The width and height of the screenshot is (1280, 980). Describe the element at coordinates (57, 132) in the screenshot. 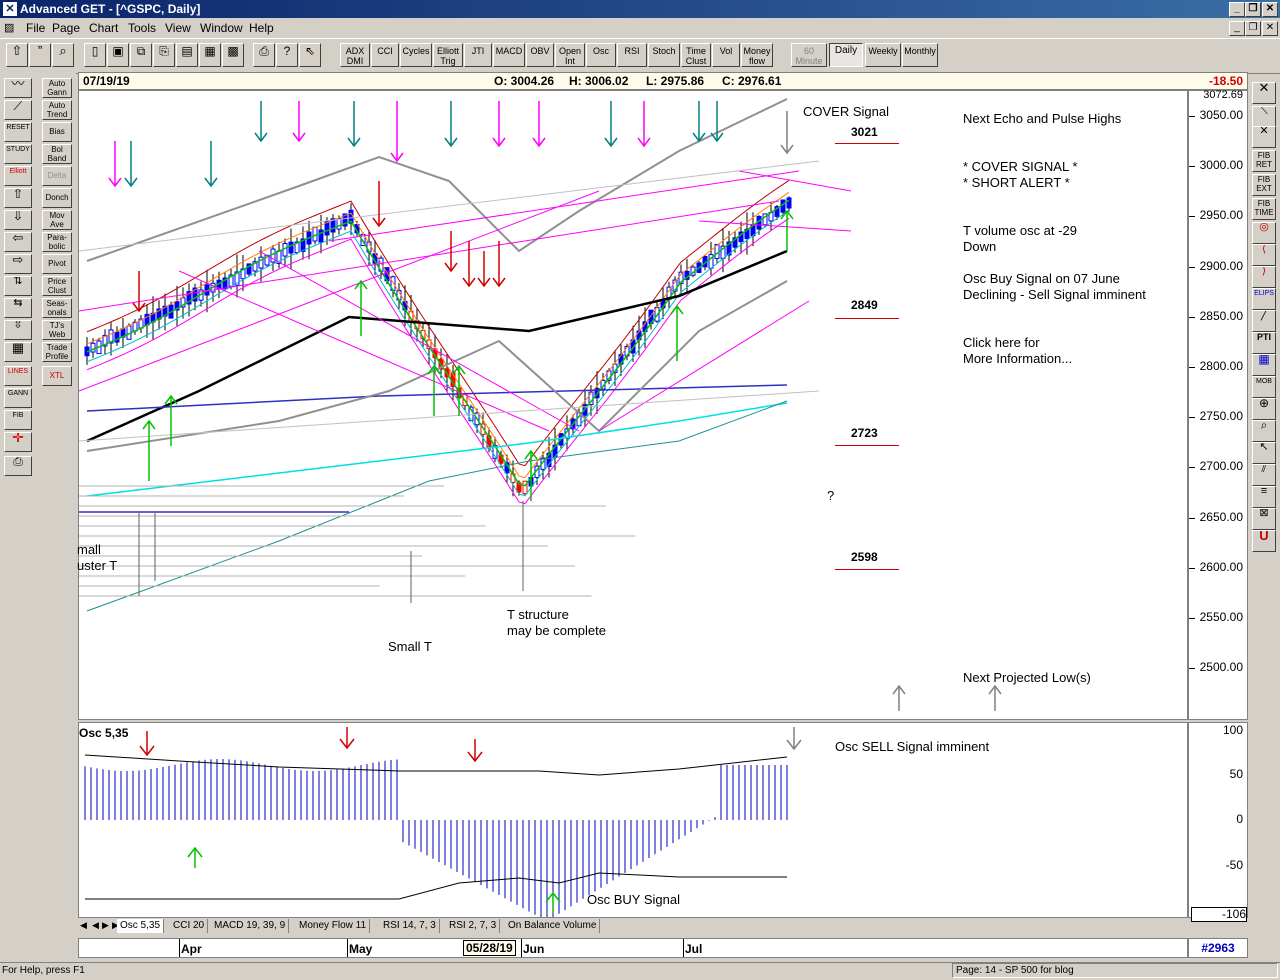

I see `tool-bias: Bias` at that location.